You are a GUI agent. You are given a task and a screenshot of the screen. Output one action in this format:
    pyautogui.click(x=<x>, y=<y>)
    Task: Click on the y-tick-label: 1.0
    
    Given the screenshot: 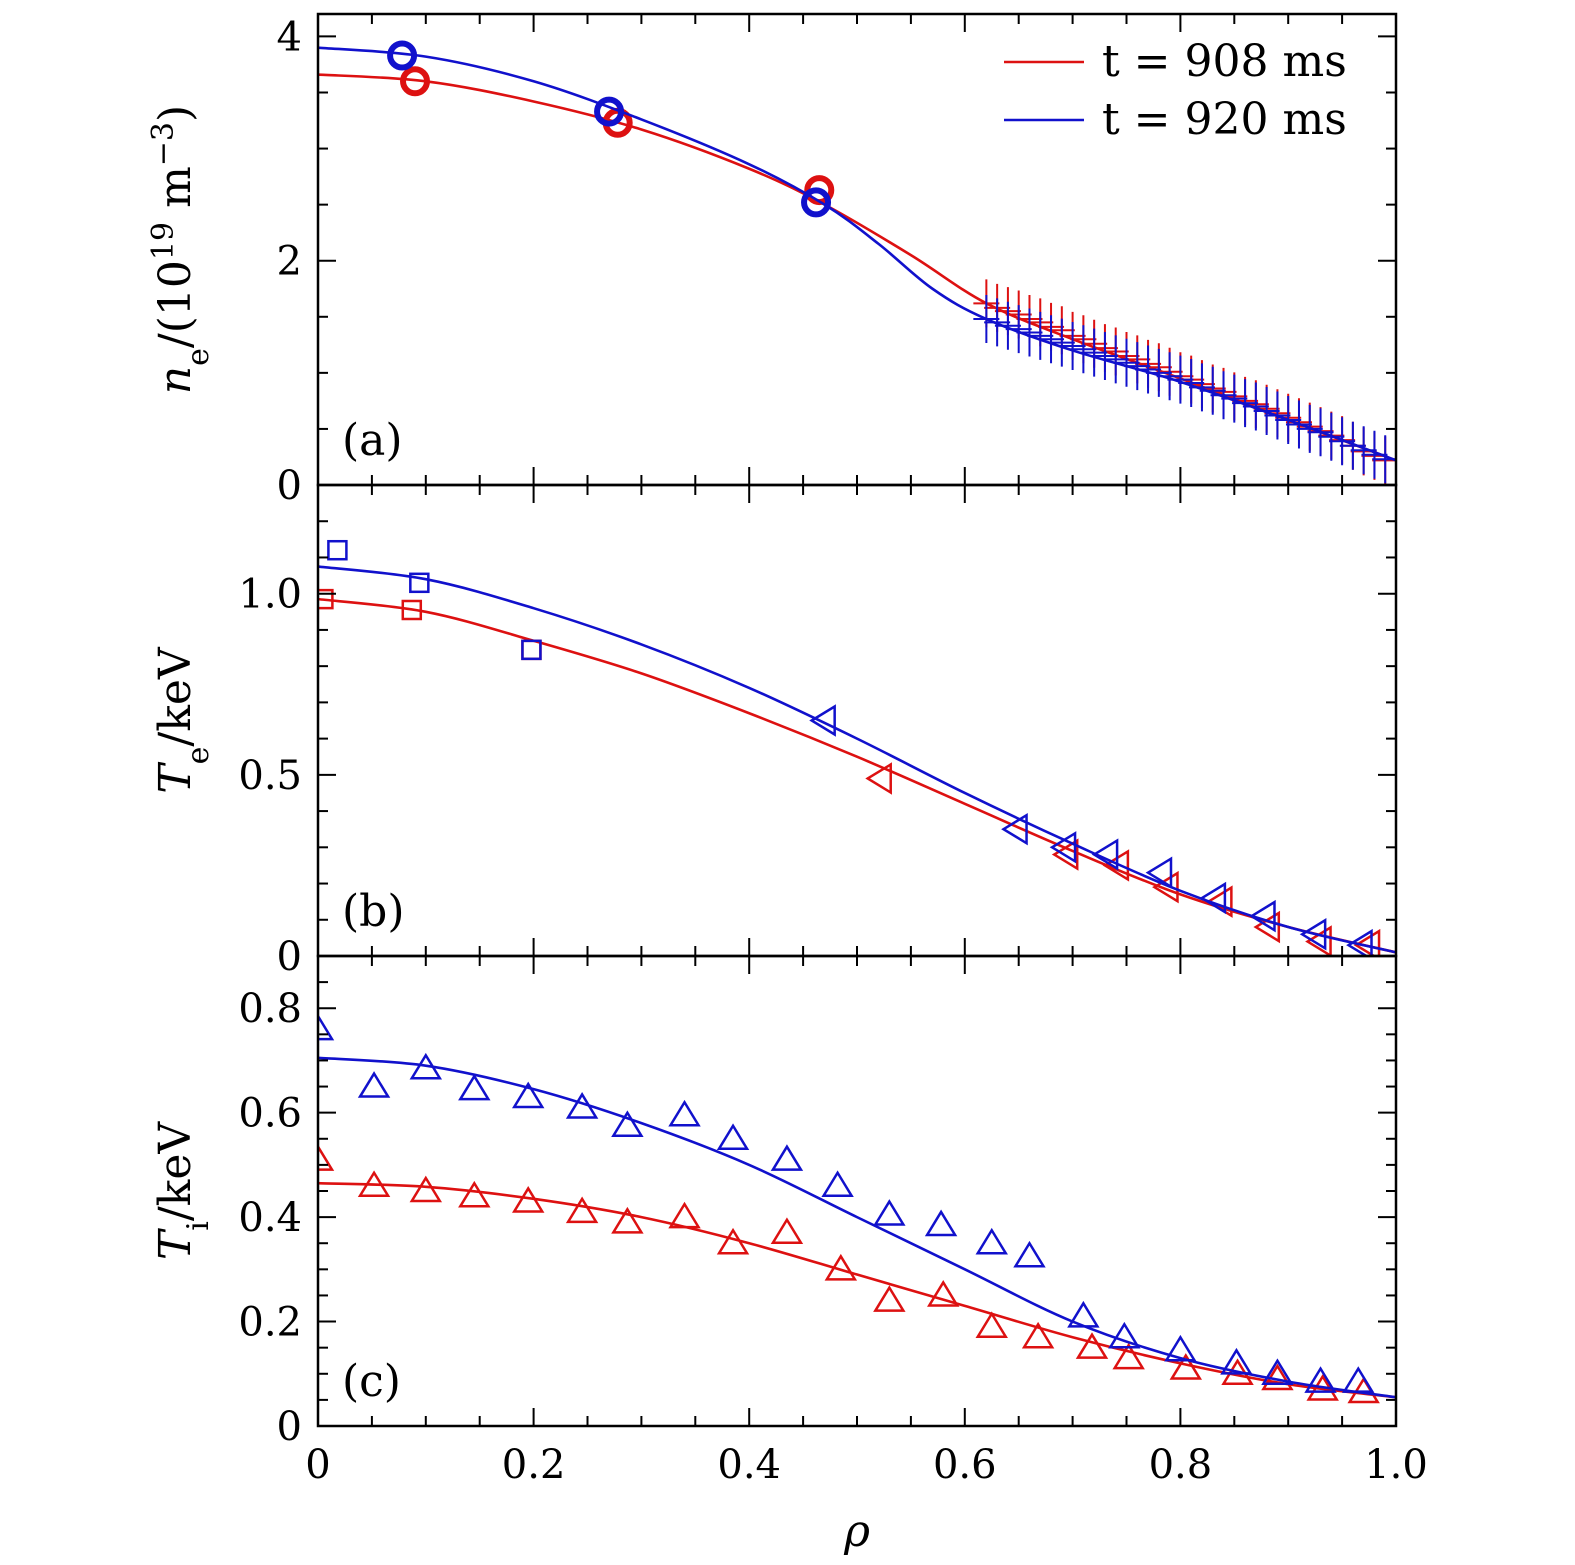 What is the action you would take?
    pyautogui.click(x=270, y=595)
    